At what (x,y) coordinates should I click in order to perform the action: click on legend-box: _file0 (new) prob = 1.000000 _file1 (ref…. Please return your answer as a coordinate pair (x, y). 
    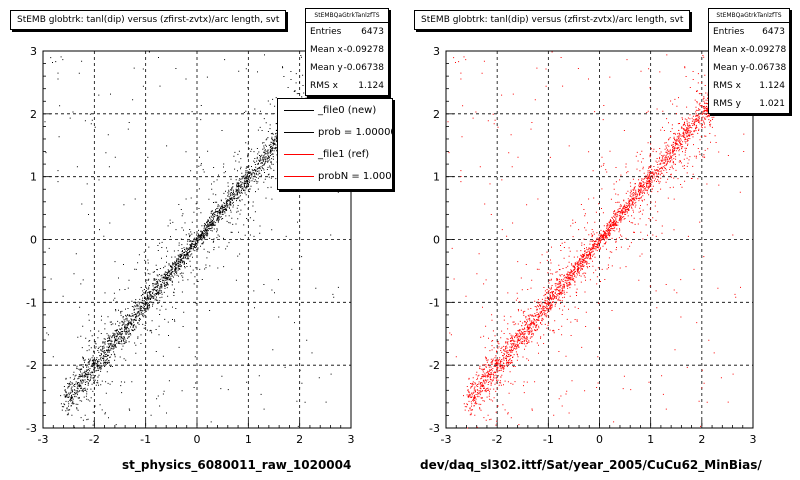
    Looking at the image, I should click on (335, 144).